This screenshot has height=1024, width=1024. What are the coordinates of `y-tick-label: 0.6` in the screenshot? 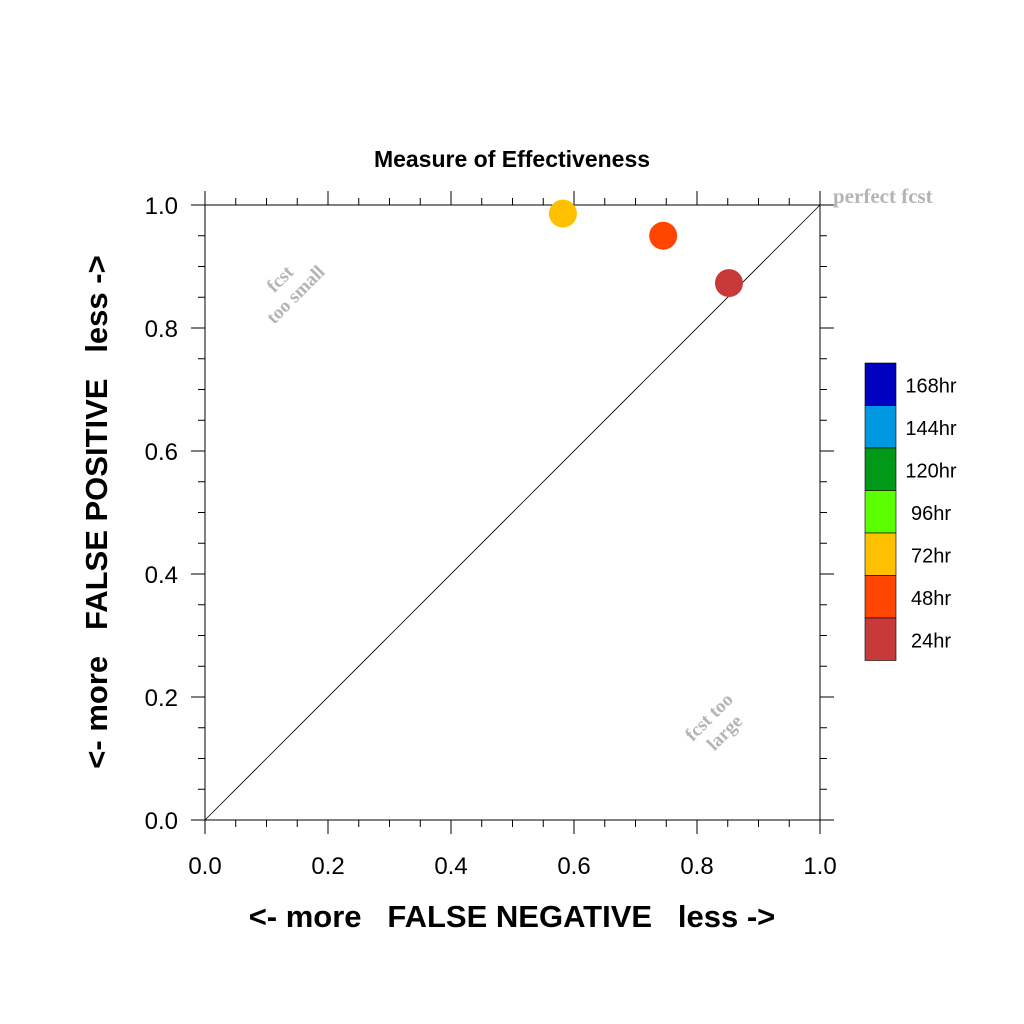 It's located at (161, 452).